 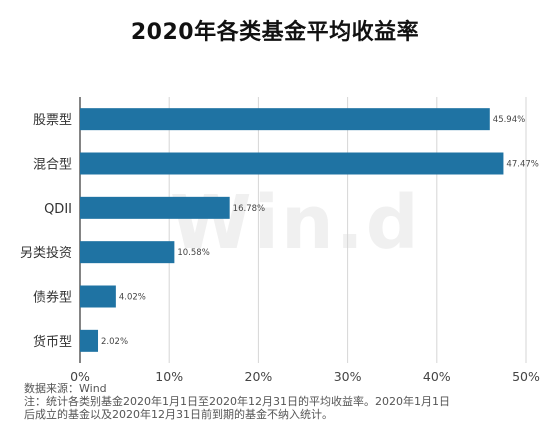 What do you see at coordinates (52, 165) in the screenshot?
I see `category-label: 混合型` at bounding box center [52, 165].